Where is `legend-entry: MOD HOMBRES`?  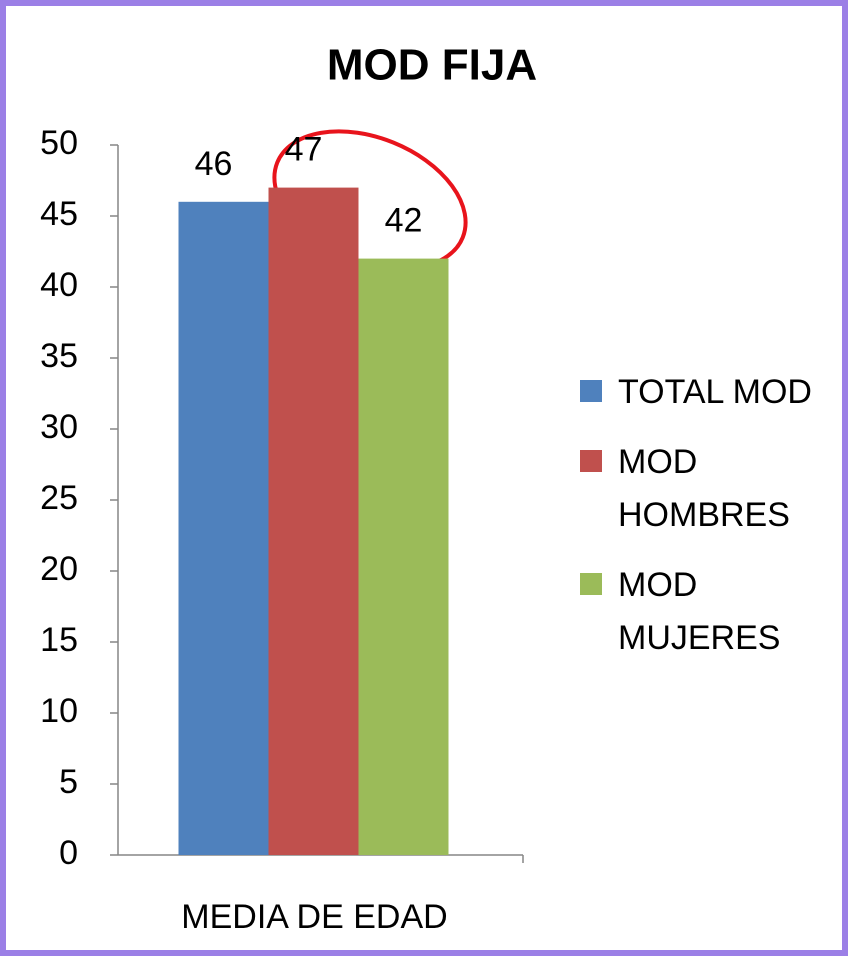
legend-entry: MOD HOMBRES is located at coordinates (711, 489).